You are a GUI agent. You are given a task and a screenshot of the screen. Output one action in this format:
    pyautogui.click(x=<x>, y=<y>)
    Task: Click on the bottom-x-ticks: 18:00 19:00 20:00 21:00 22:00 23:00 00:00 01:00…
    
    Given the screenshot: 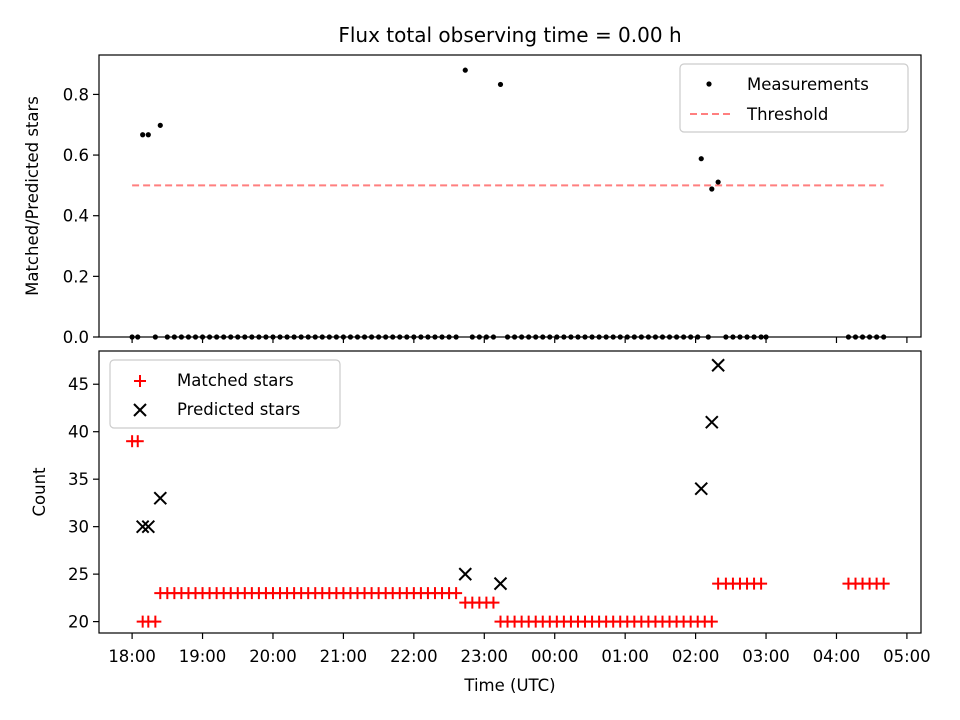 What is the action you would take?
    pyautogui.click(x=519, y=649)
    